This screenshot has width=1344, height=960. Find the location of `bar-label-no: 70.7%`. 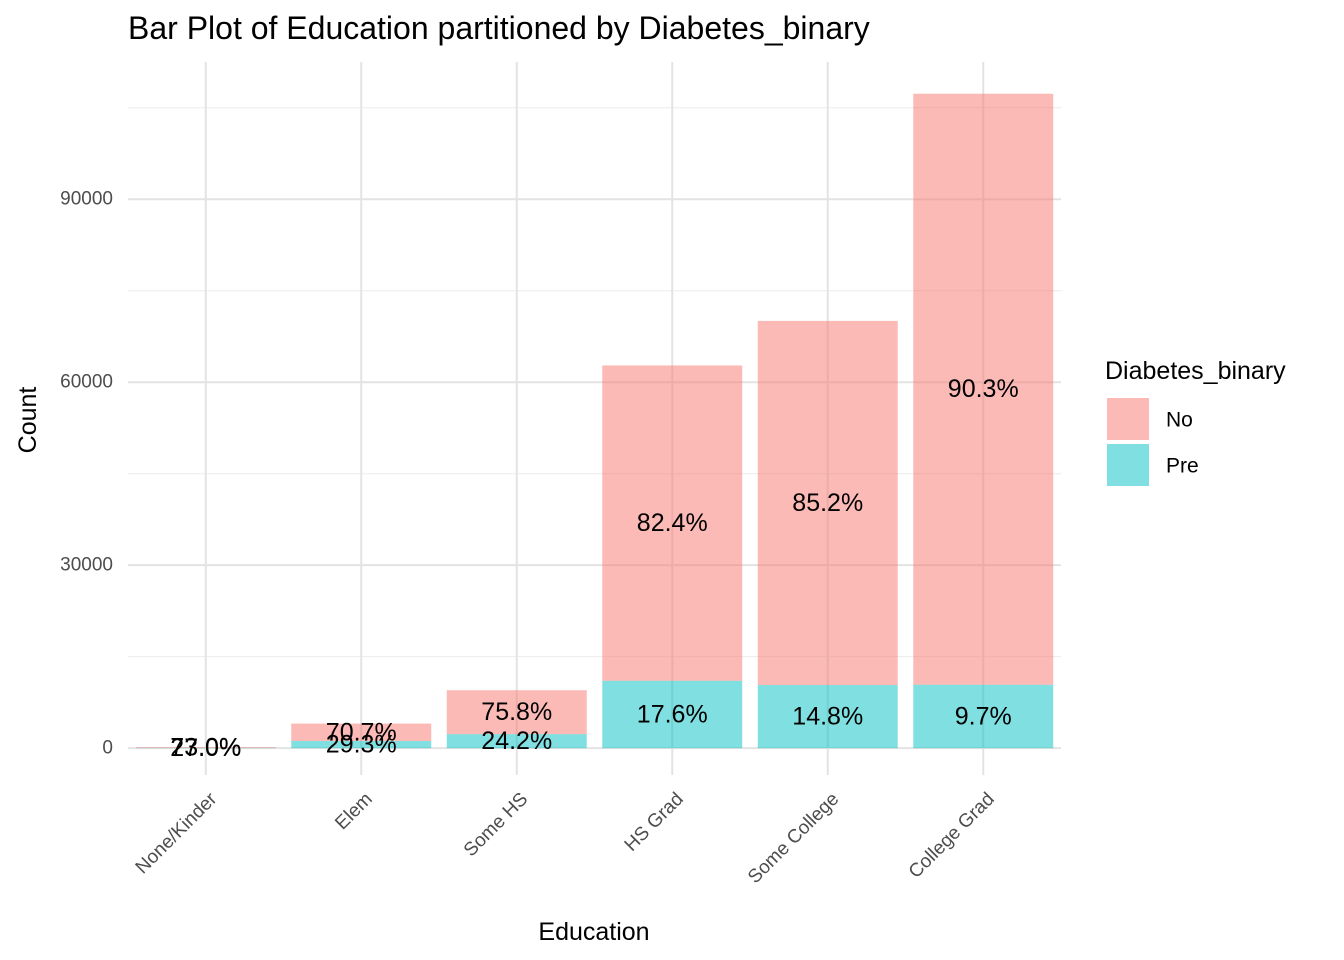

bar-label-no: 70.7% is located at coordinates (361, 732).